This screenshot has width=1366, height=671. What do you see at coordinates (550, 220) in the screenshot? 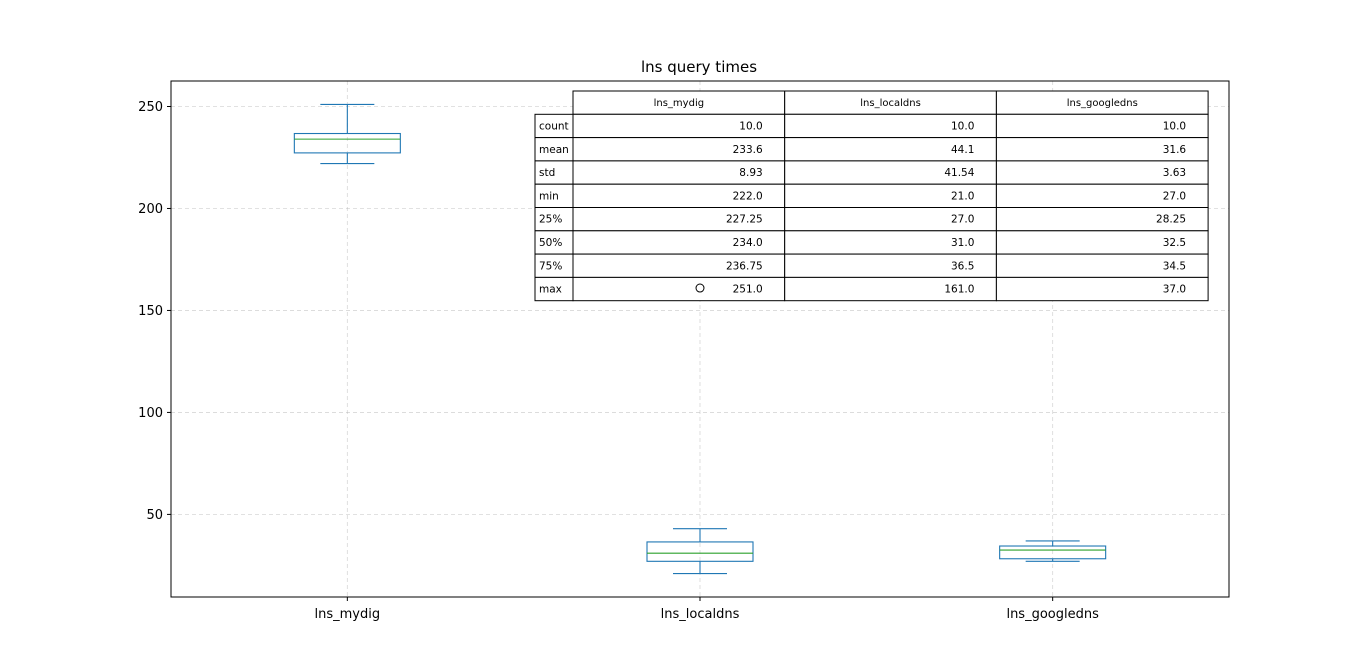
I see `table-row-label: 25%` at bounding box center [550, 220].